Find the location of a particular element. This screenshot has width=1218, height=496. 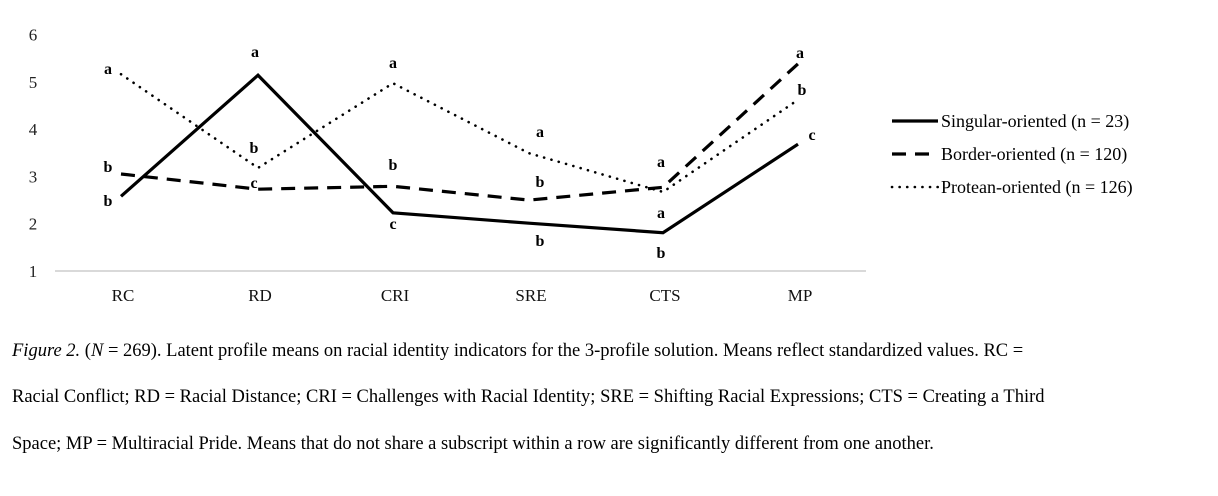

legend-label-border: Border-oriented (n = 120) is located at coordinates (1034, 154).